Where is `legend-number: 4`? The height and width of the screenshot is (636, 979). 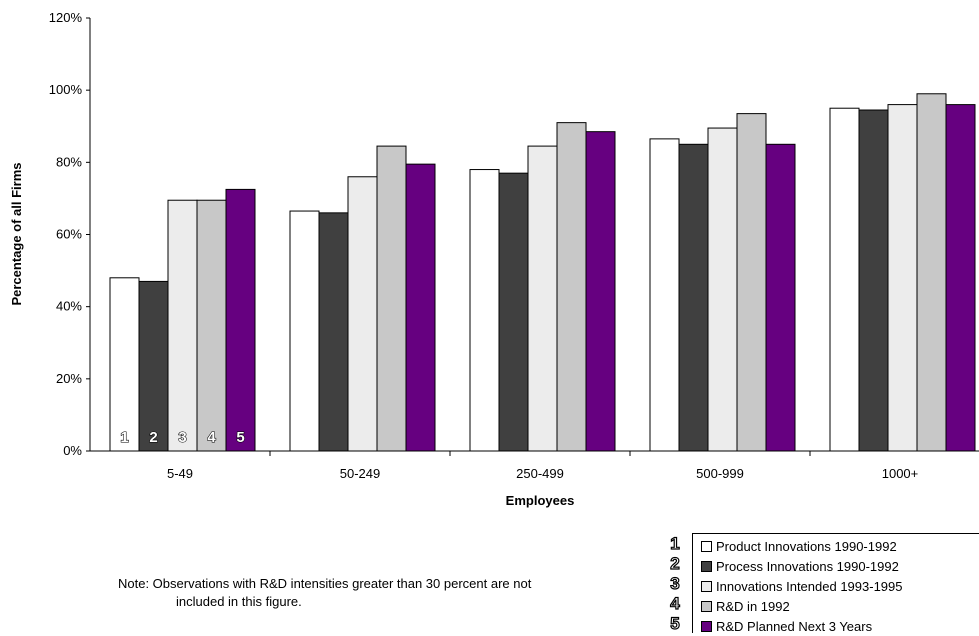 legend-number: 4 is located at coordinates (675, 603).